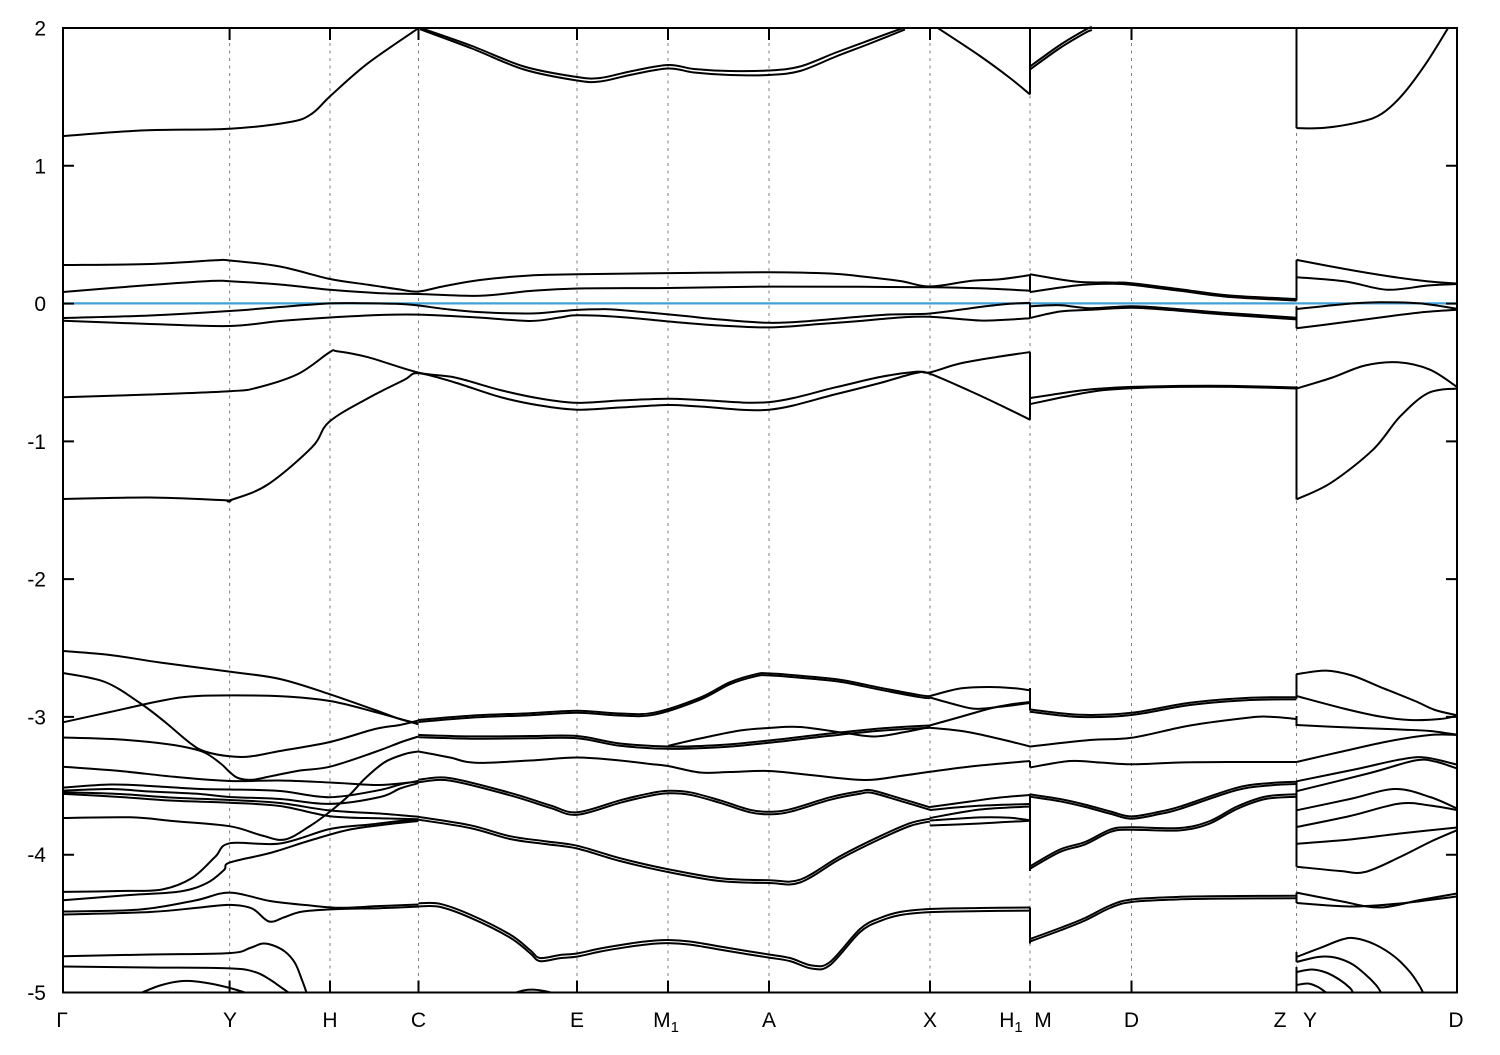 This screenshot has width=1500, height=1055. What do you see at coordinates (329, 1020) in the screenshot?
I see `svg-text: H` at bounding box center [329, 1020].